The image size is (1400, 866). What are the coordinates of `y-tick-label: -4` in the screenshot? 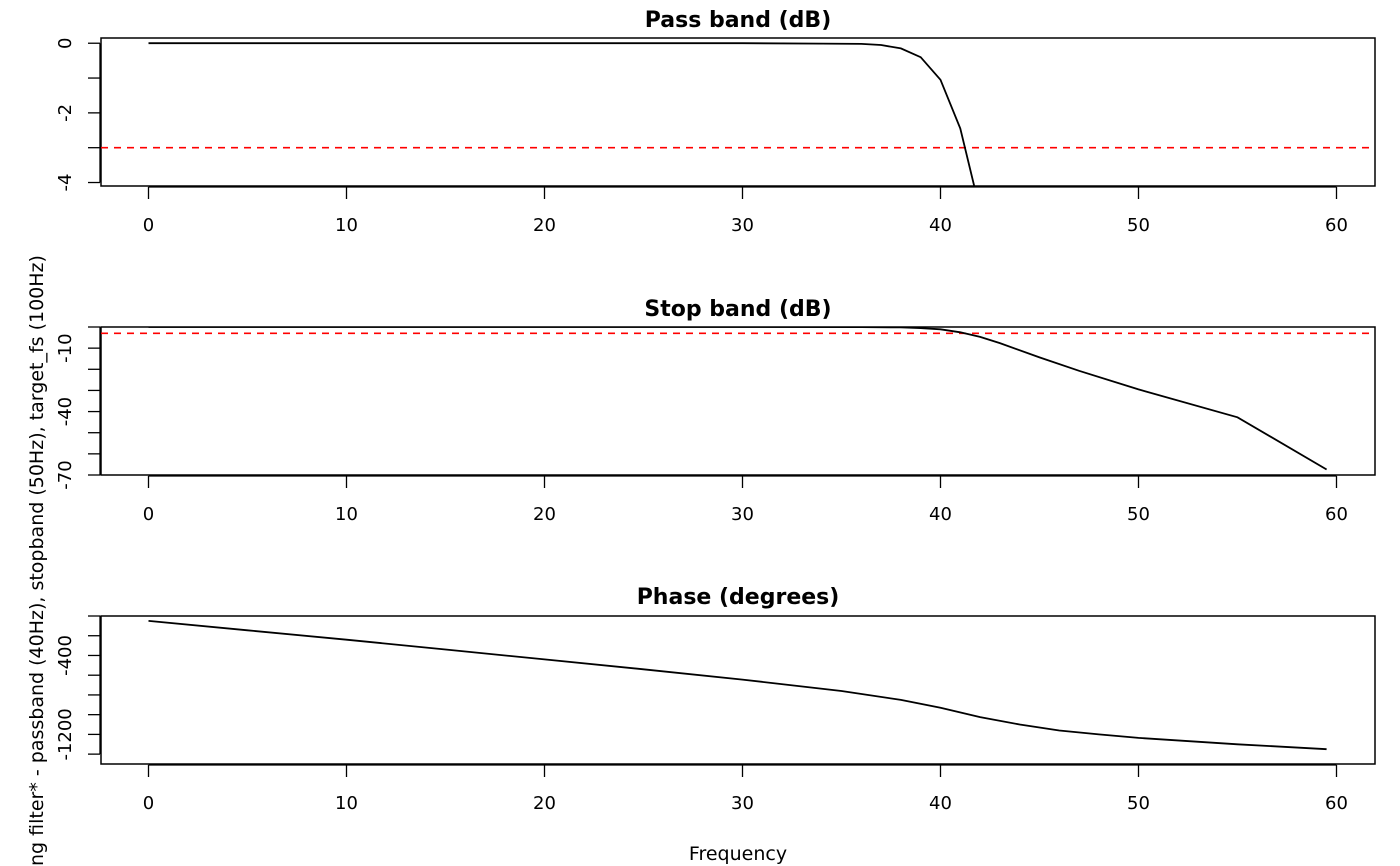 It's located at (65, 183).